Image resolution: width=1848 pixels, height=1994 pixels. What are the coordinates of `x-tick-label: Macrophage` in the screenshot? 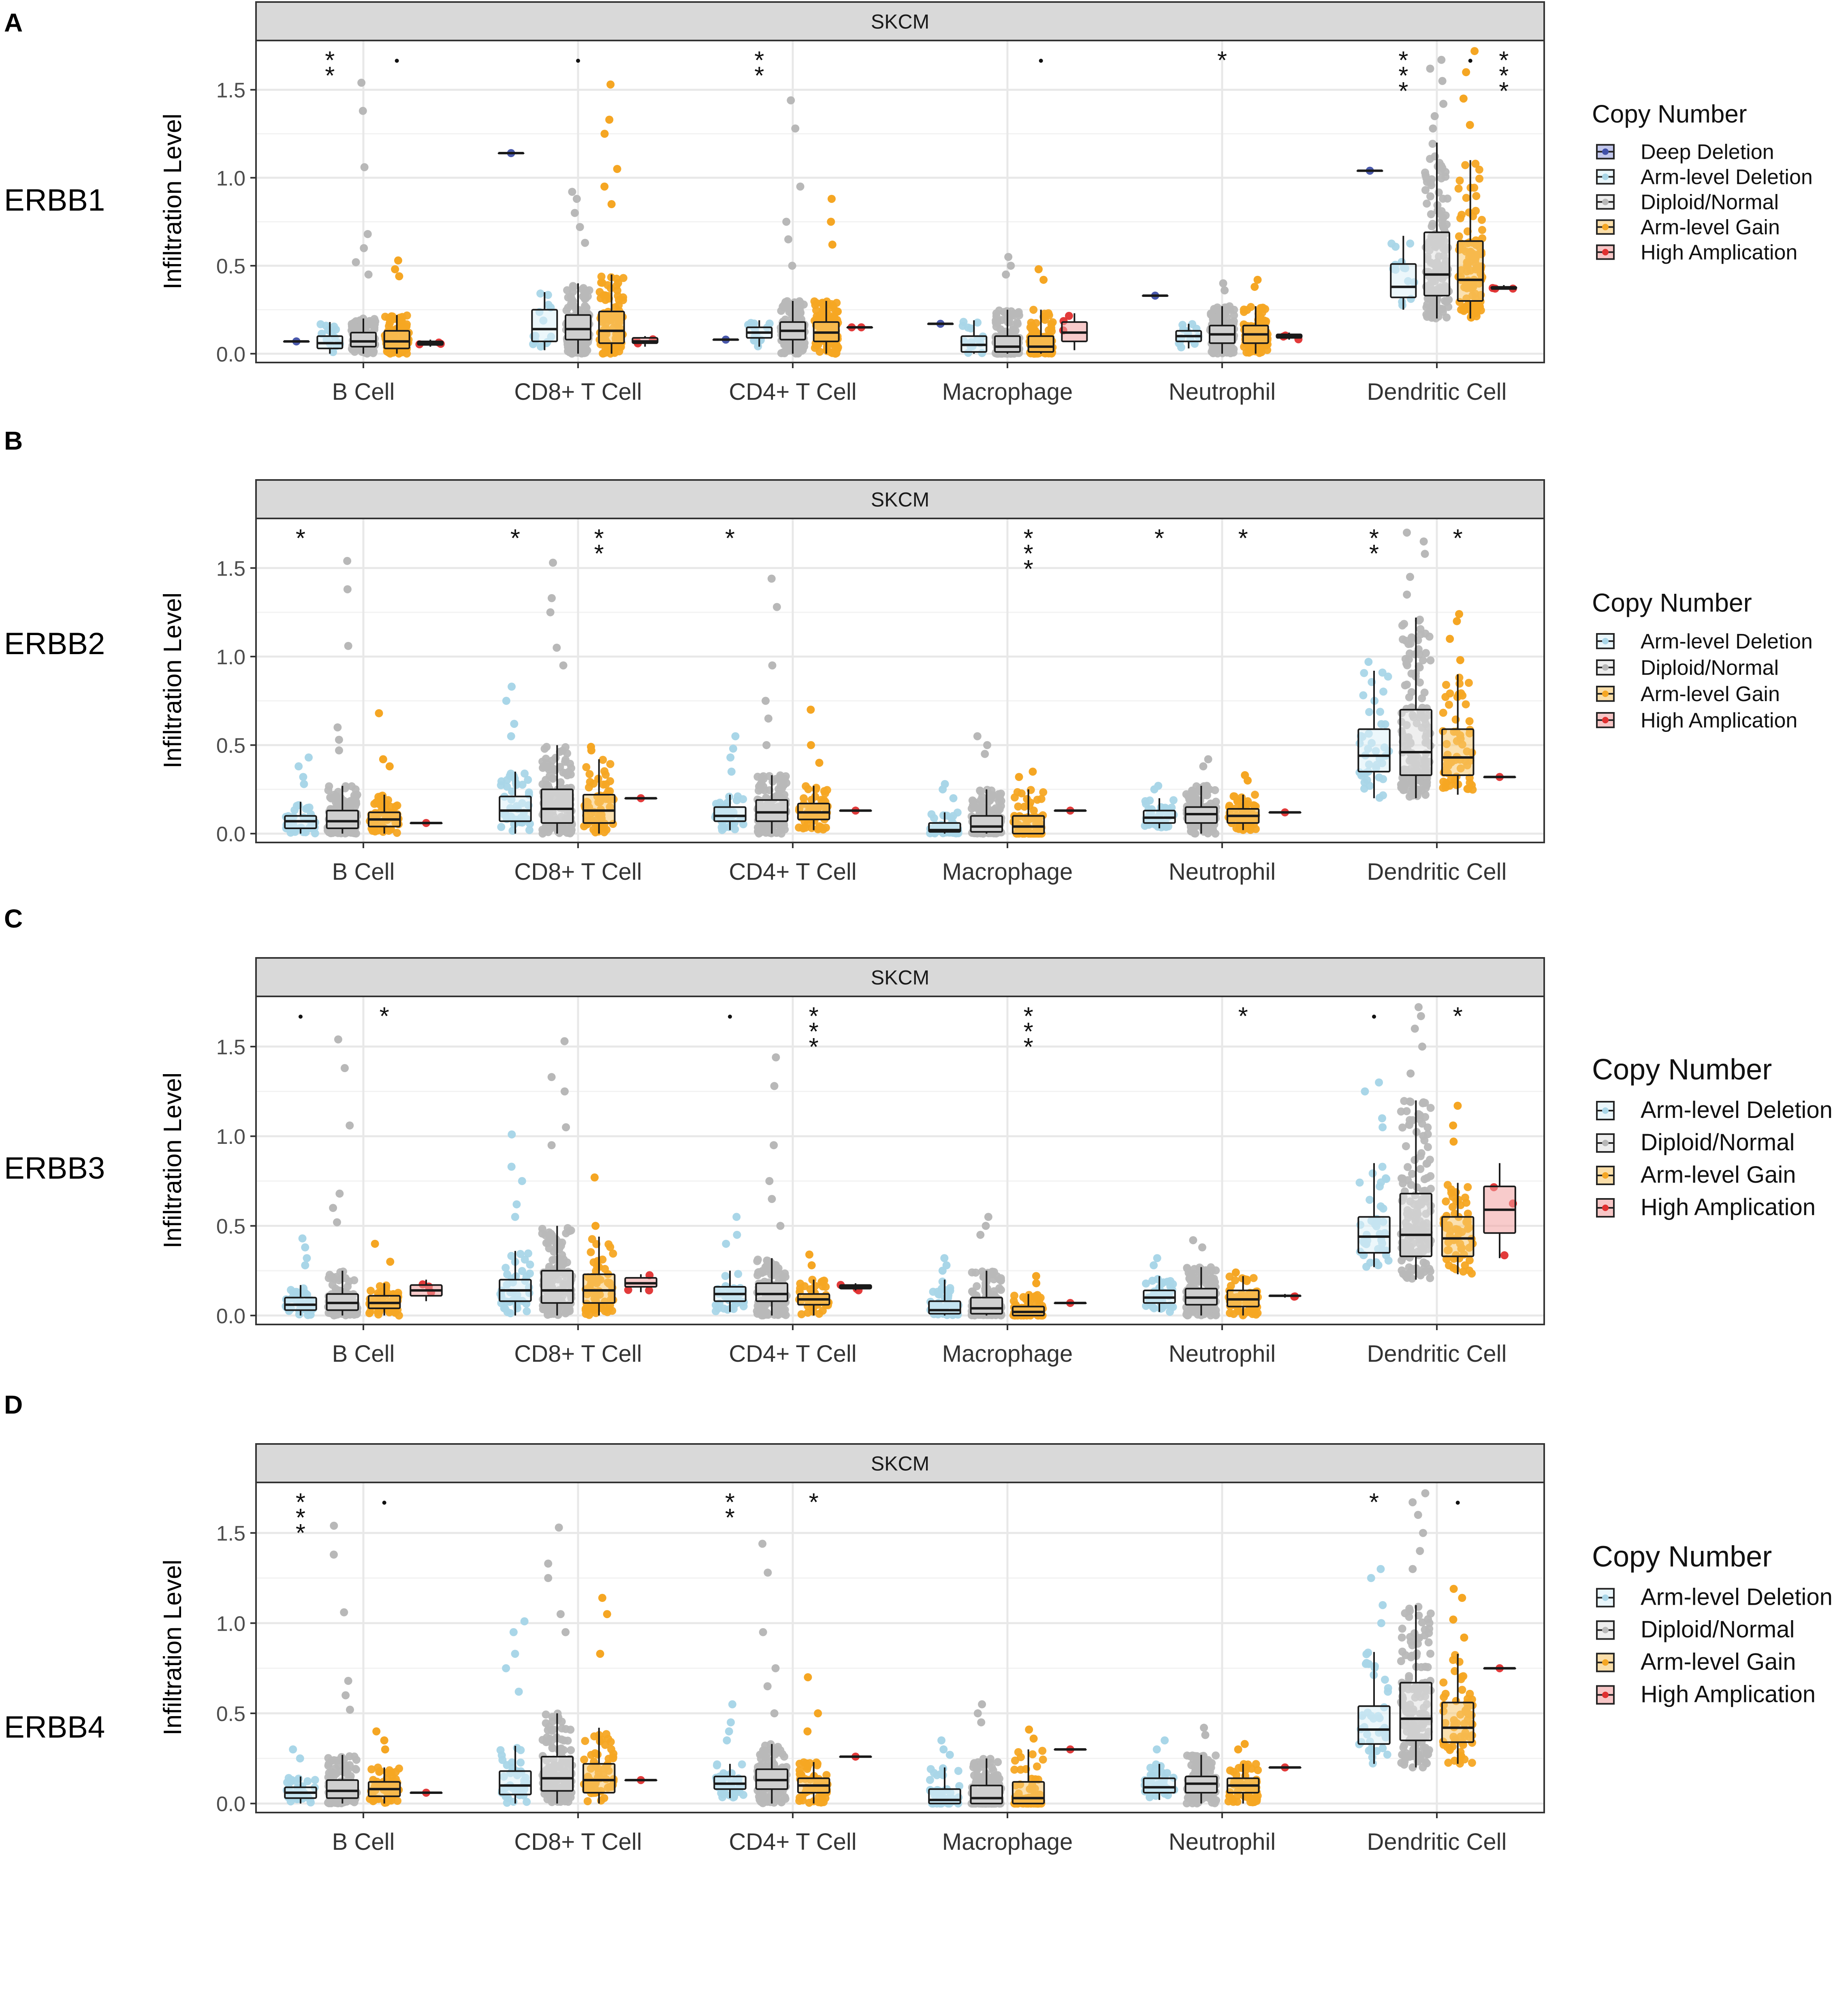 It's located at (1007, 872).